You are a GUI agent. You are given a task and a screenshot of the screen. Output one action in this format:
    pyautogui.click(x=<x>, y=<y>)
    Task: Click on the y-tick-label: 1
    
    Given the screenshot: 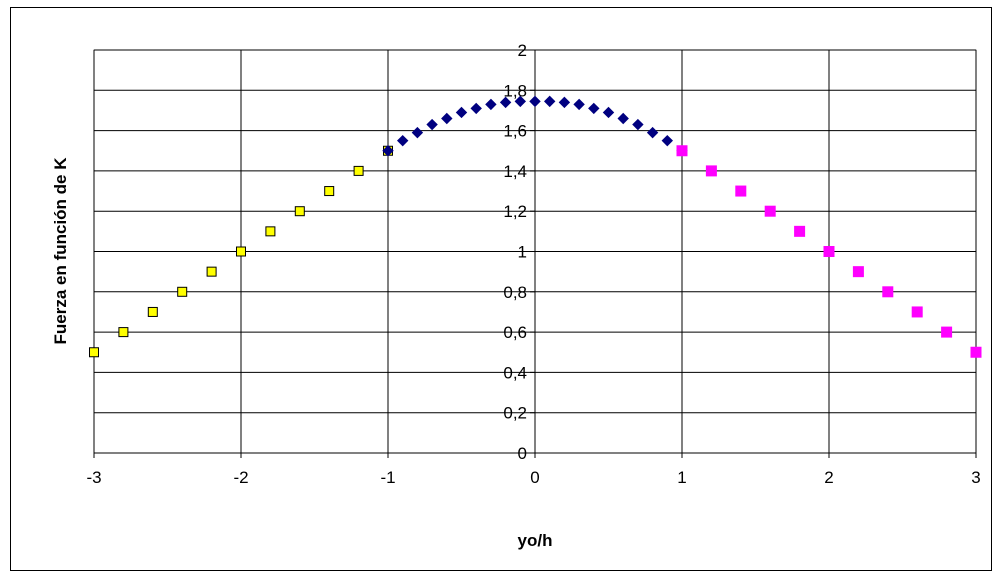 What is the action you would take?
    pyautogui.click(x=522, y=252)
    